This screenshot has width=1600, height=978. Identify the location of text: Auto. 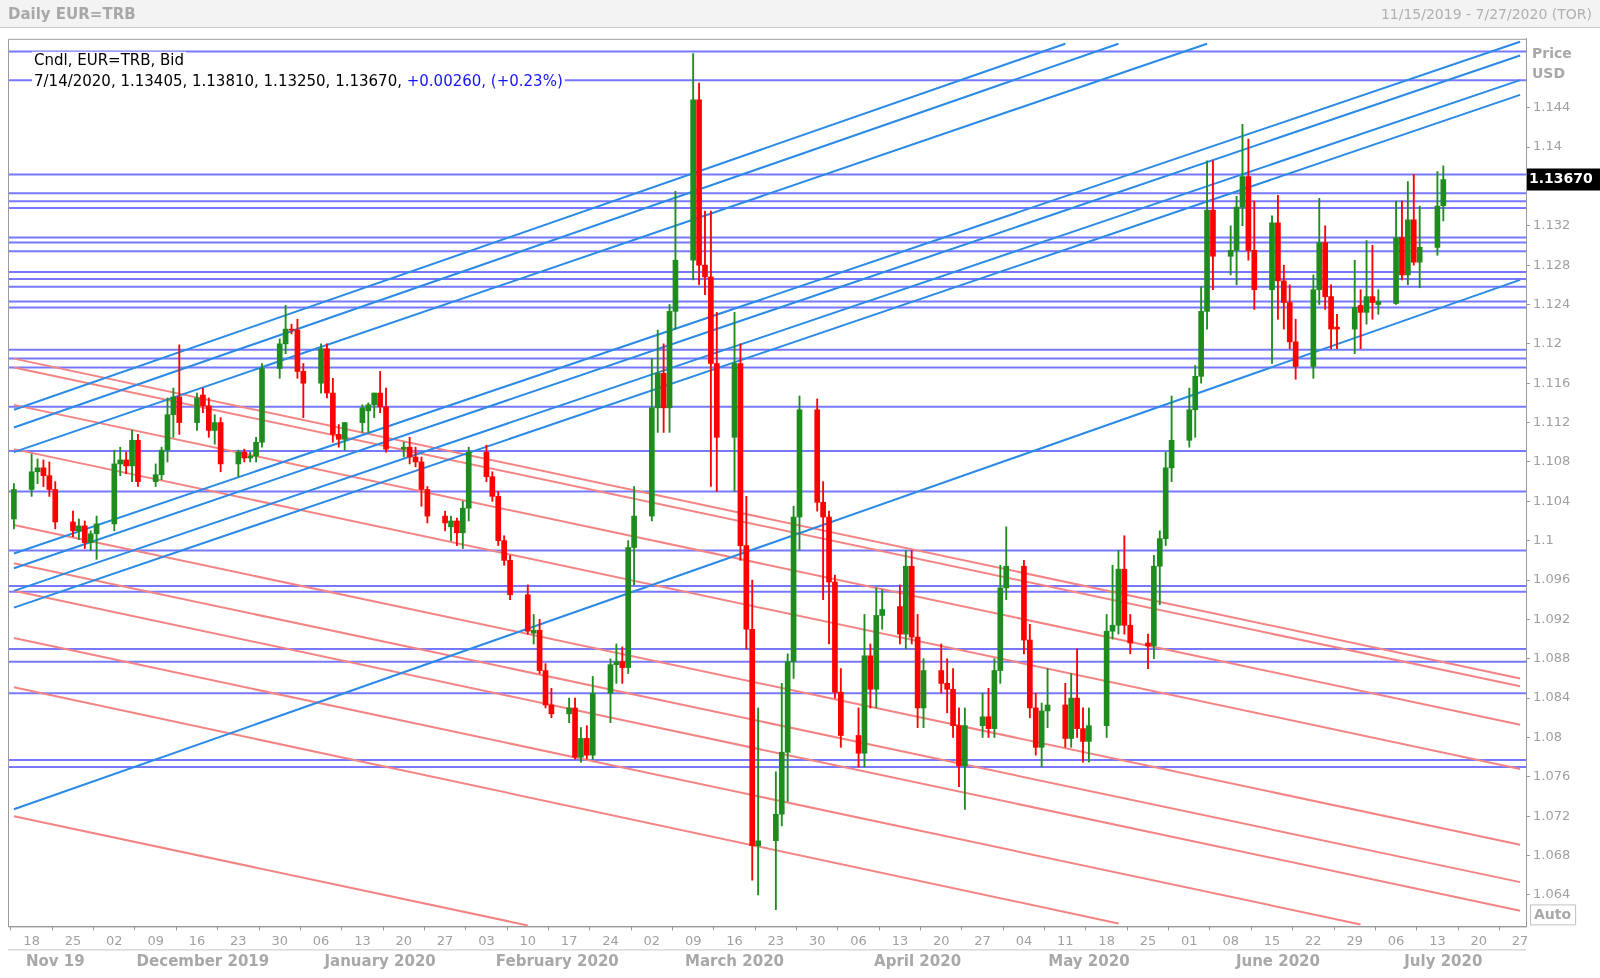
(1553, 914).